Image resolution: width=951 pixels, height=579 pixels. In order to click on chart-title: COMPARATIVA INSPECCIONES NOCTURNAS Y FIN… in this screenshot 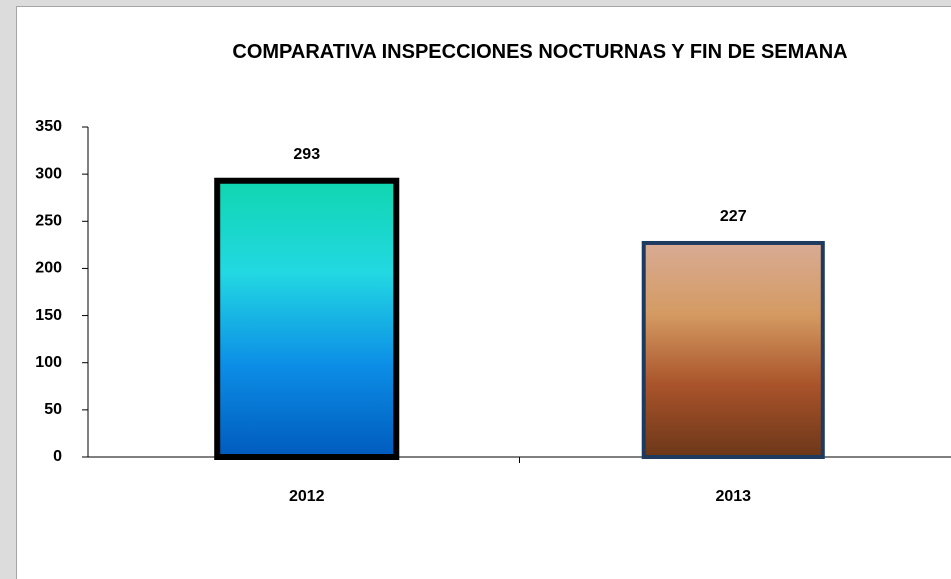, I will do `click(540, 52)`.